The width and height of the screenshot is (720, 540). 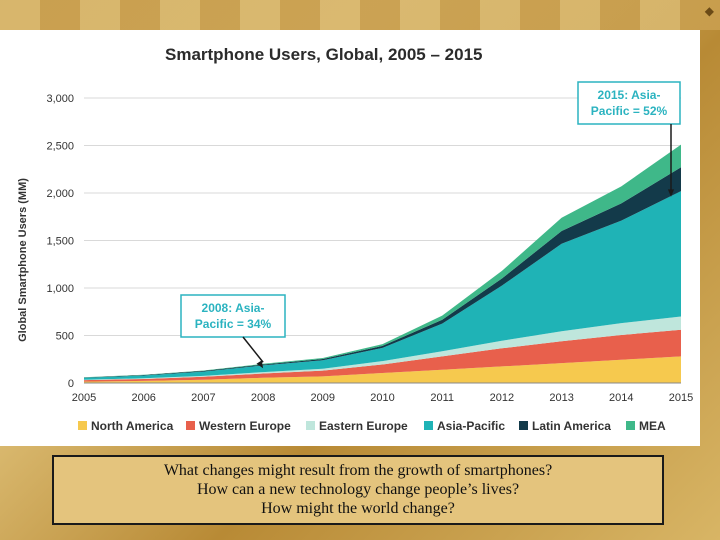 I want to click on annotation-line-2: Pacific = 52%, so click(x=629, y=111).